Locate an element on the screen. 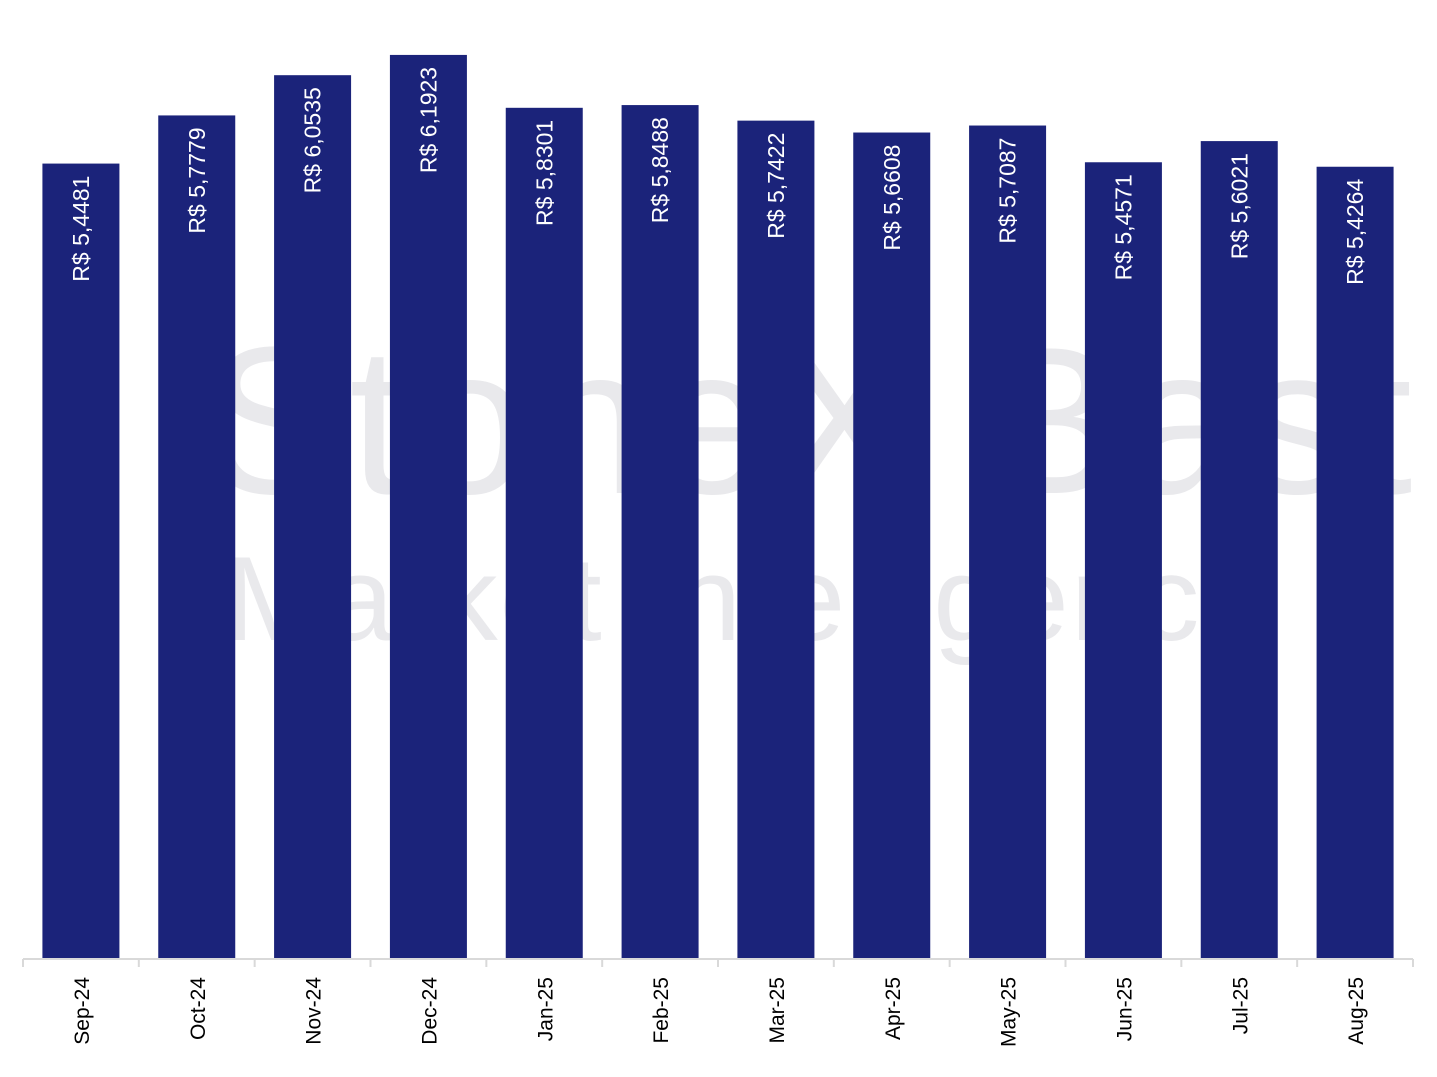 The width and height of the screenshot is (1437, 1077). x-tick-label: Oct-24 is located at coordinates (198, 1008).